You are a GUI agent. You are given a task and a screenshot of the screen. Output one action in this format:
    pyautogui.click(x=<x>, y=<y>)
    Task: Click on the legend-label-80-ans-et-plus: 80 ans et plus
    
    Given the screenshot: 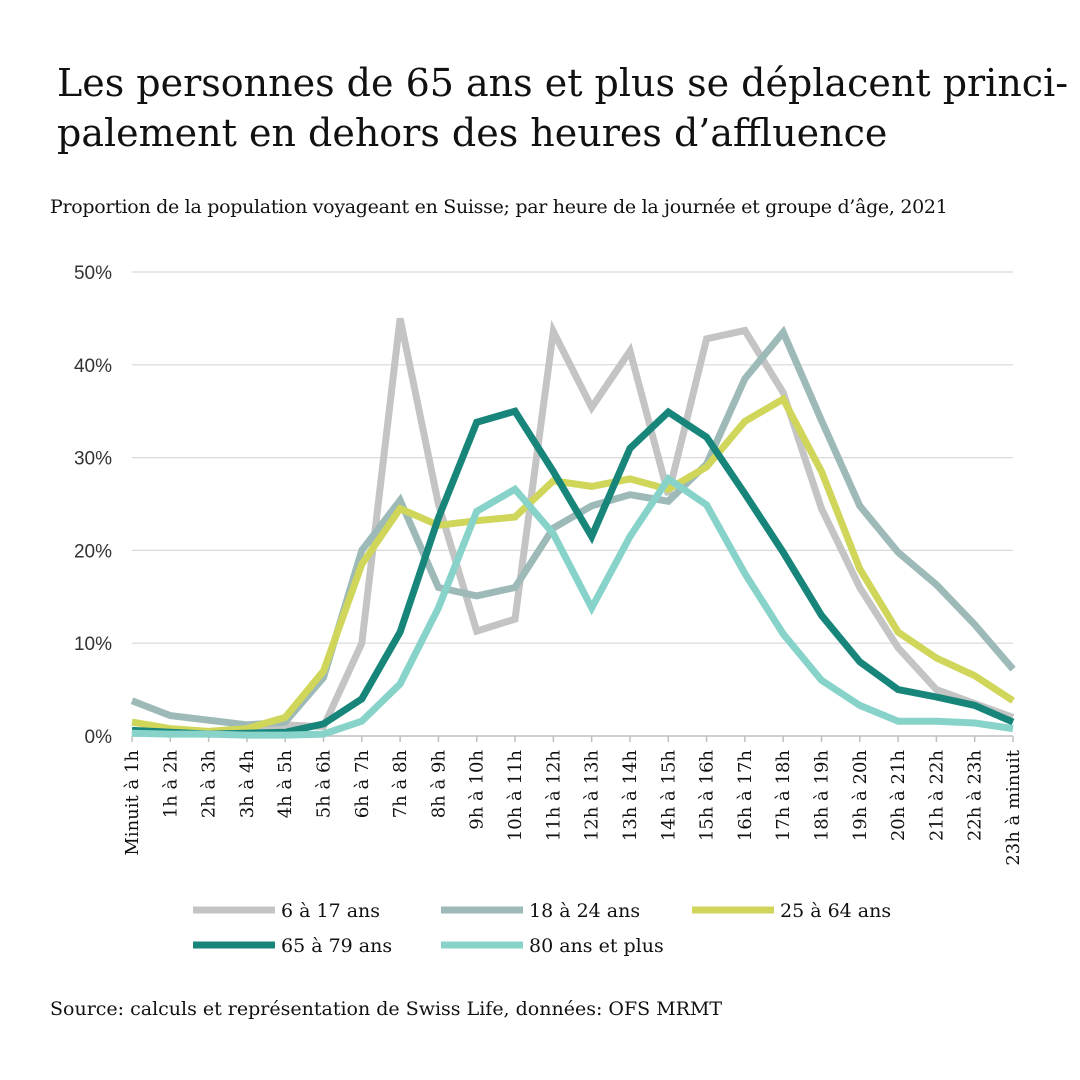 What is the action you would take?
    pyautogui.click(x=596, y=946)
    